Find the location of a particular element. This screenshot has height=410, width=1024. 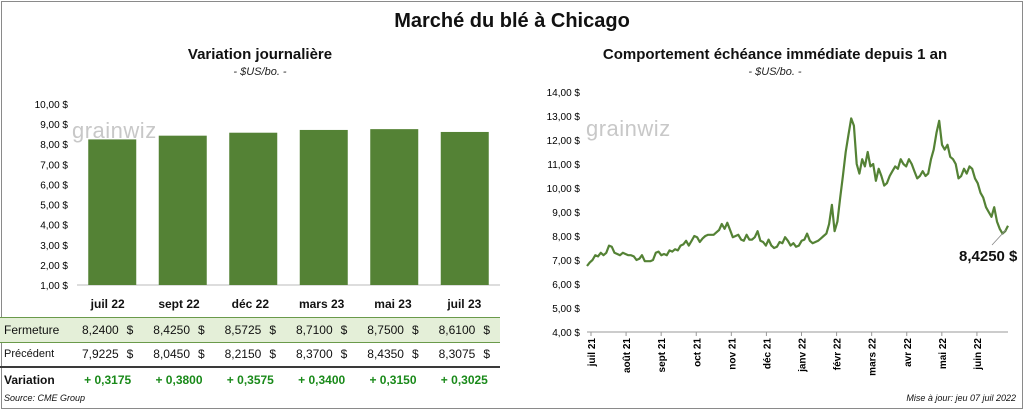

x-tick-label: oct 21 is located at coordinates (697, 352).